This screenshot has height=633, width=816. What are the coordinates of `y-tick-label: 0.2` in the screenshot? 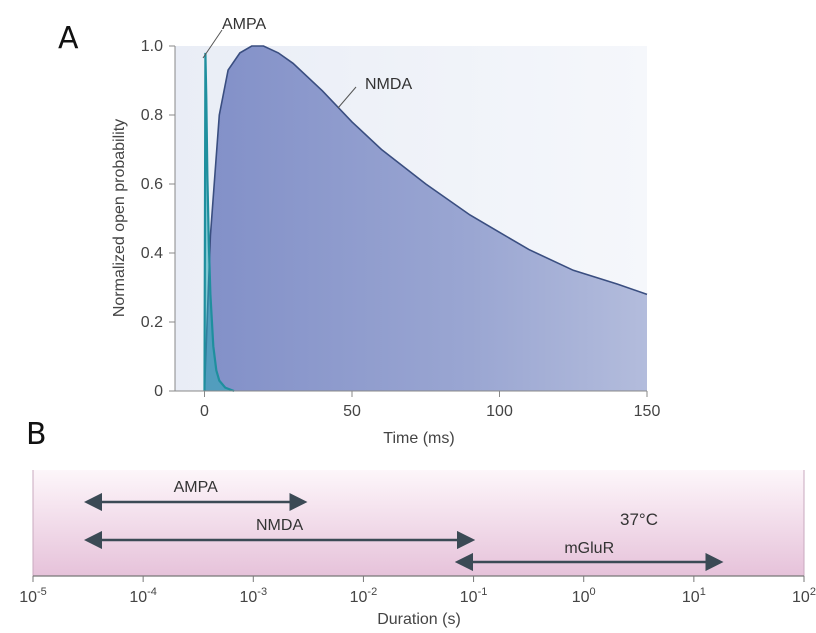 It's located at (152, 322).